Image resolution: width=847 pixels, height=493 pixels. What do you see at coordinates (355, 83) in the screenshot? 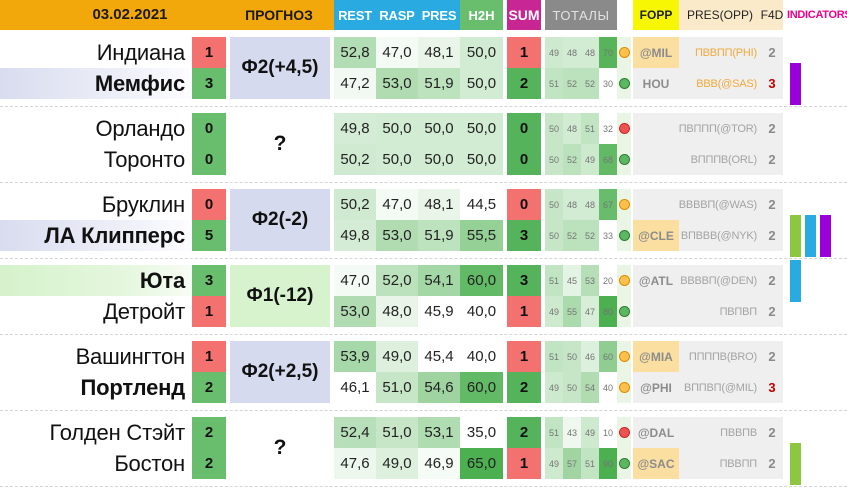
I see `stat-cell-rest: 47,2` at bounding box center [355, 83].